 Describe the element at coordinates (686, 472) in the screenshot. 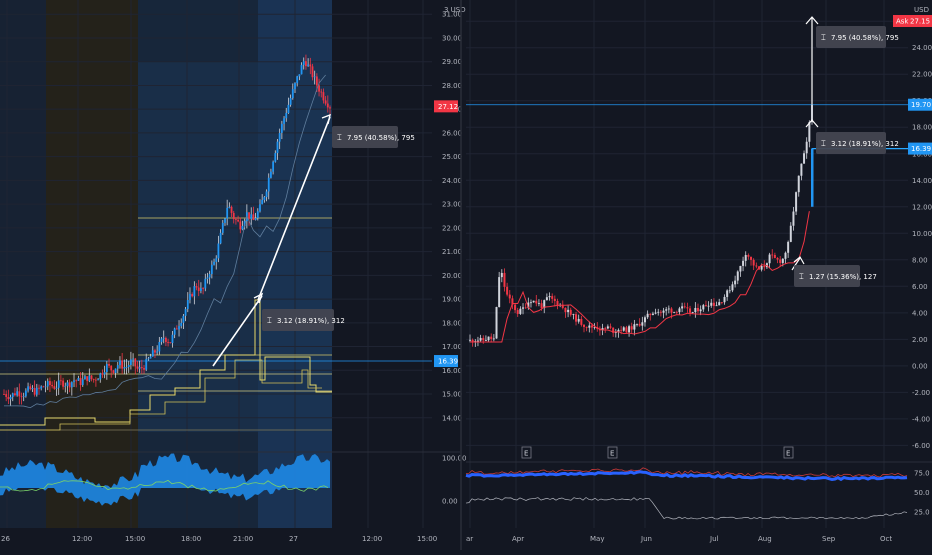

I see `indicator-red-line` at that location.